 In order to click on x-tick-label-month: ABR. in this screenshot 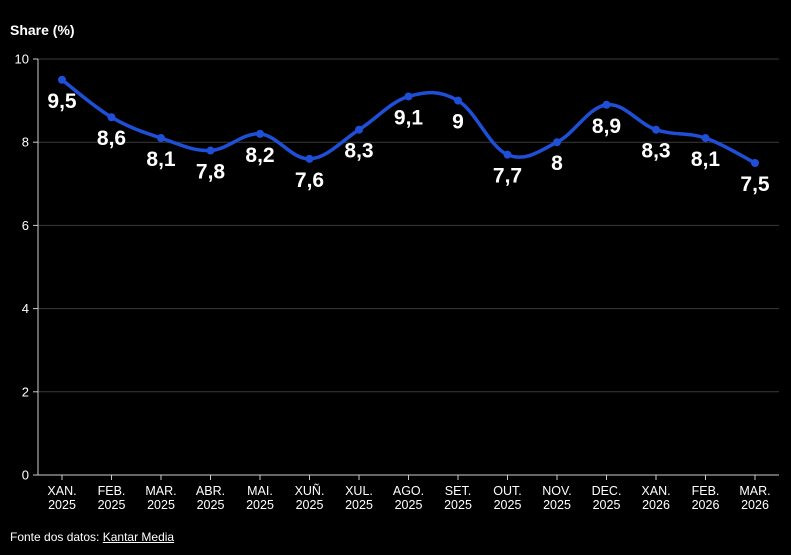, I will do `click(210, 491)`.